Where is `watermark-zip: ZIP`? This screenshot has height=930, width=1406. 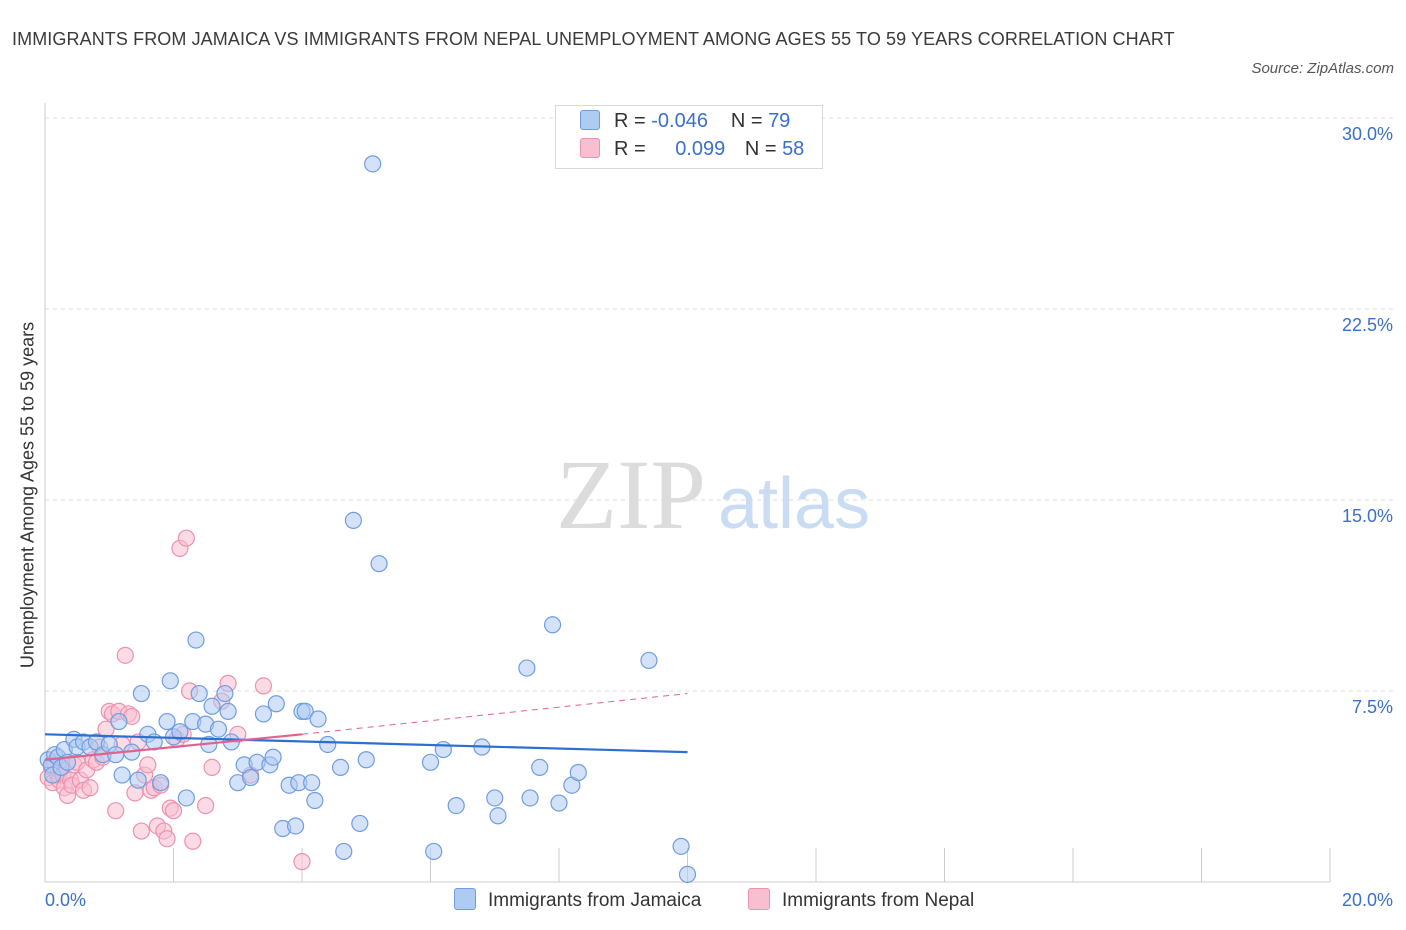 watermark-zip: ZIP is located at coordinates (631, 494).